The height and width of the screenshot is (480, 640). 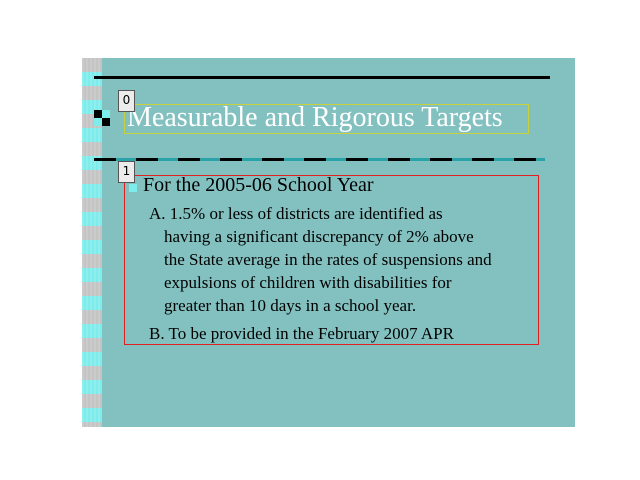 I want to click on slide-title: Measurable and Rigorous Targets, so click(x=315, y=117).